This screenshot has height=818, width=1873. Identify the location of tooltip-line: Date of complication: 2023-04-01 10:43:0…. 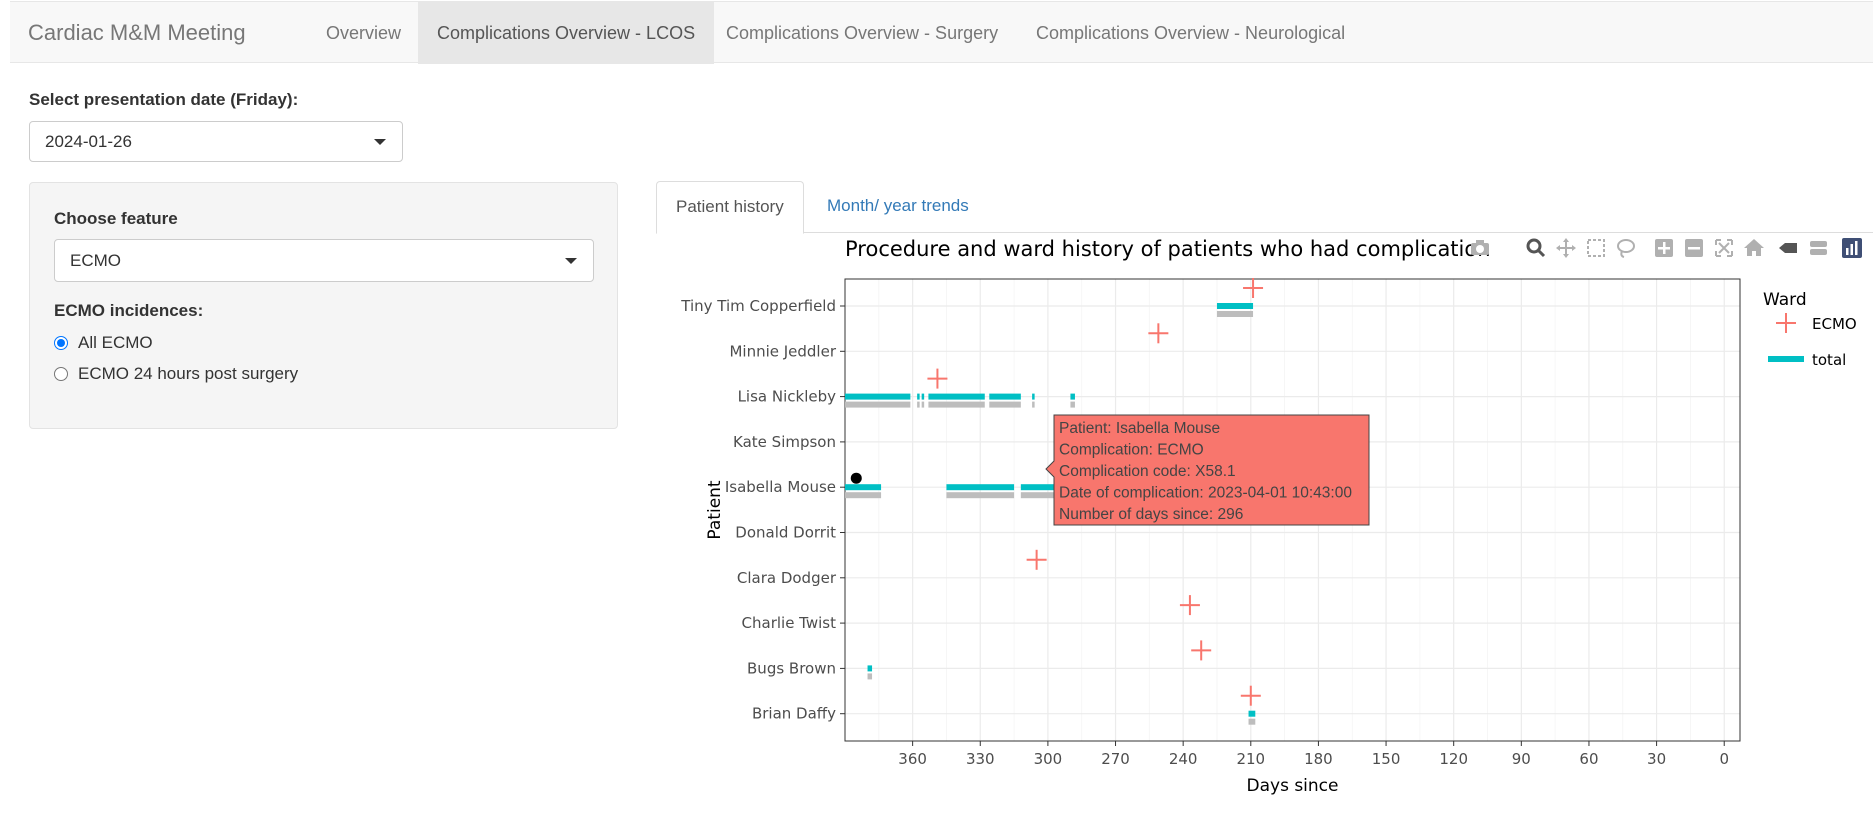
(1205, 493).